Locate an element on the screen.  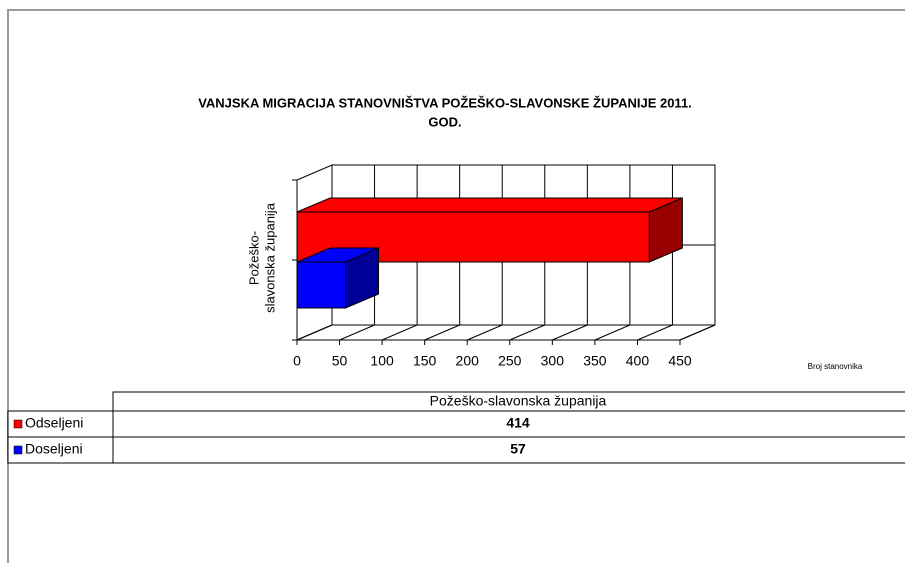
bar-front is located at coordinates (321, 285).